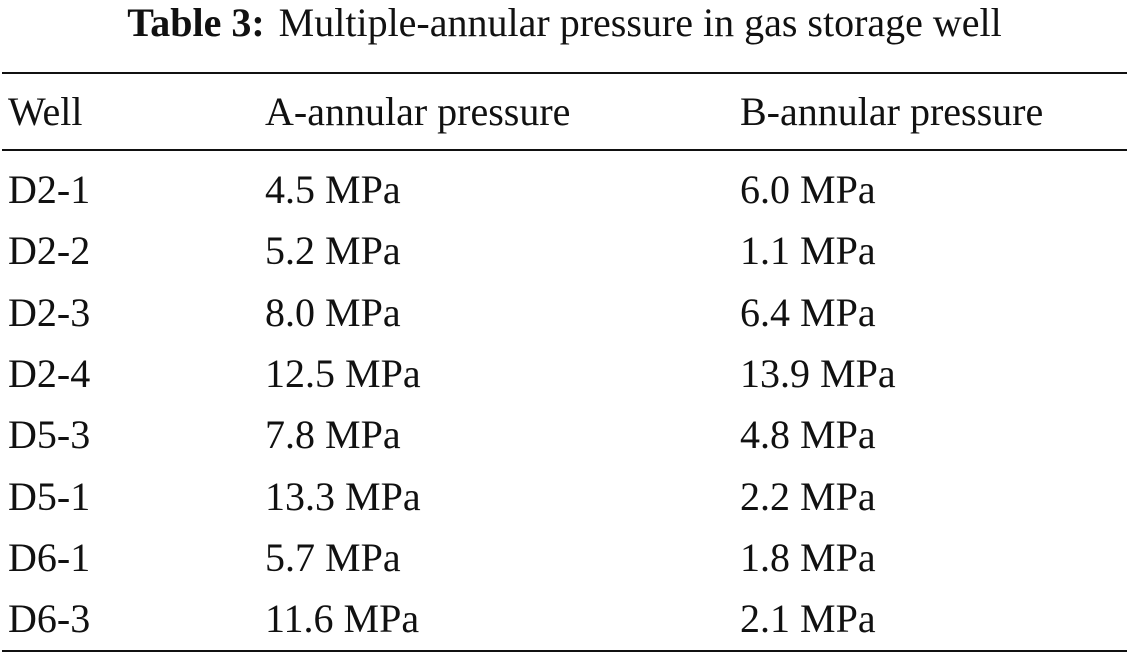 Image resolution: width=1129 pixels, height=658 pixels. I want to click on table-cell: 13.9 MPa, so click(818, 373).